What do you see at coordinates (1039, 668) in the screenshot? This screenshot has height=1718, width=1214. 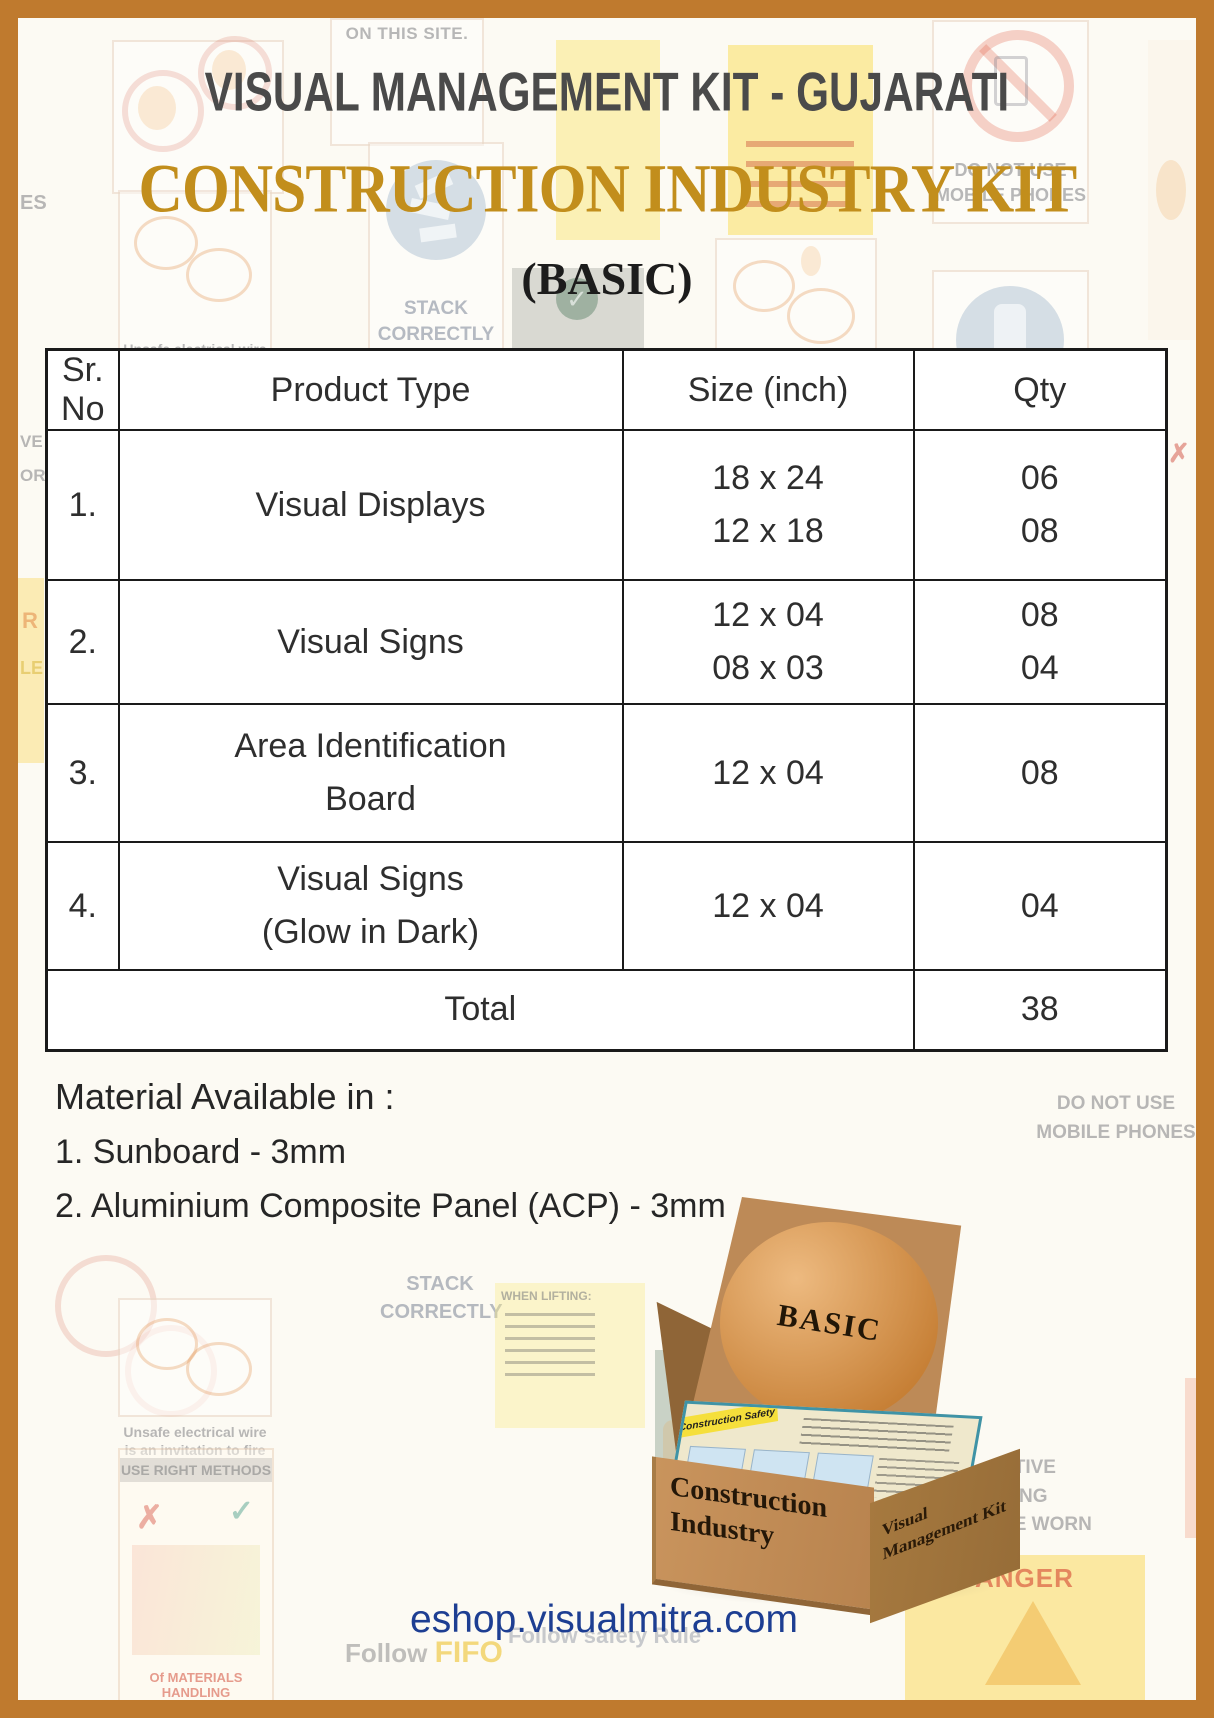 I see `qty-line: 04` at bounding box center [1039, 668].